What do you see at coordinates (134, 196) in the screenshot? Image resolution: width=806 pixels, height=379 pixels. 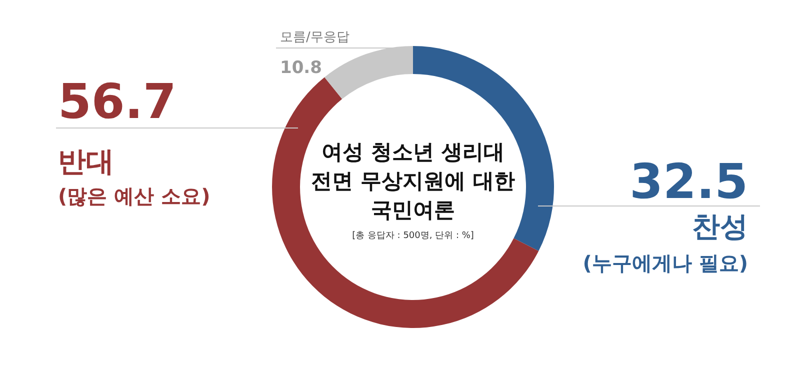 I see `text: (많은 예산 소요)` at bounding box center [134, 196].